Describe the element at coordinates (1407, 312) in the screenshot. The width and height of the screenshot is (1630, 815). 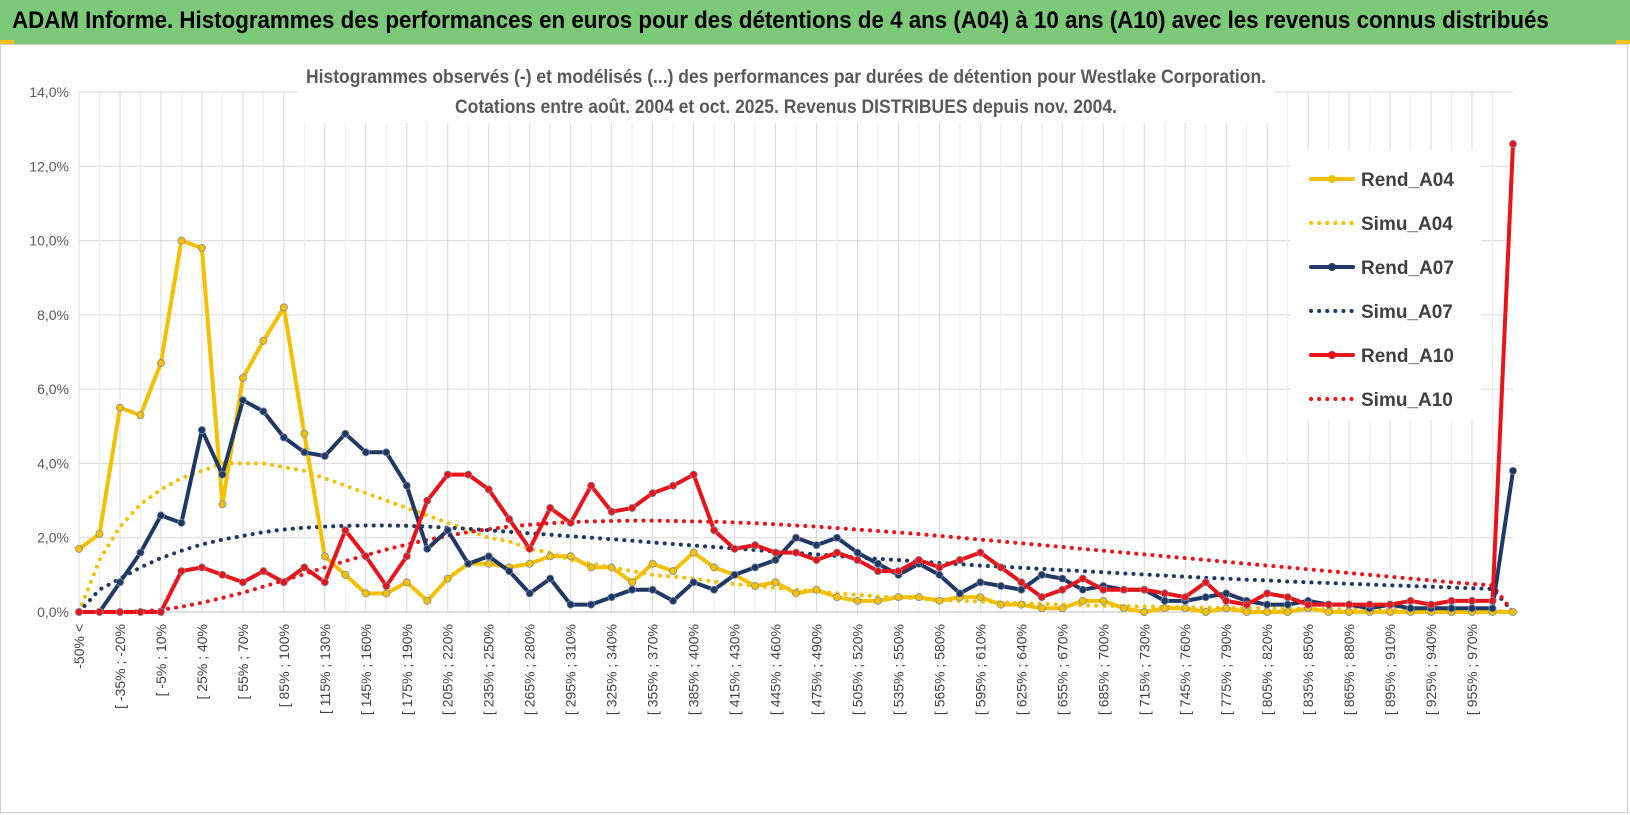
I see `legend-label: Simu_A07` at that location.